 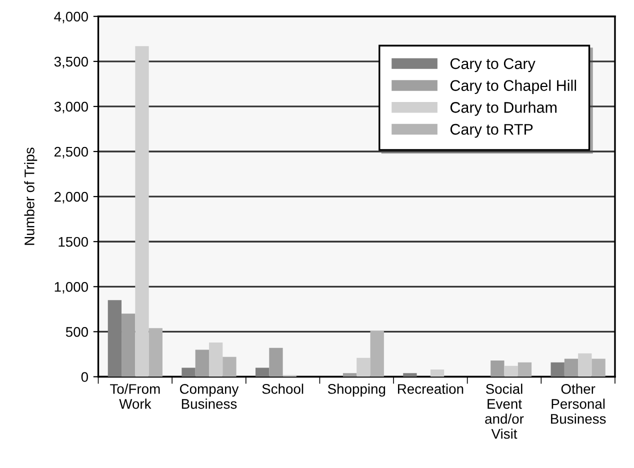 What do you see at coordinates (513, 87) in the screenshot?
I see `legend-label: Cary to Chapel Hill` at bounding box center [513, 87].